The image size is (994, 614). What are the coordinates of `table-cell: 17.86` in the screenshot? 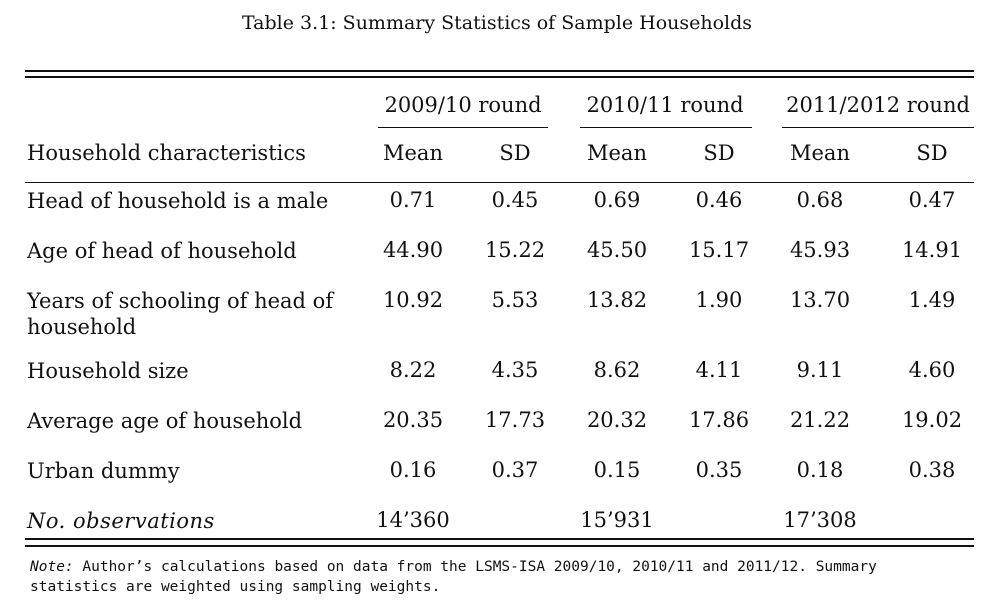 It's located at (719, 420).